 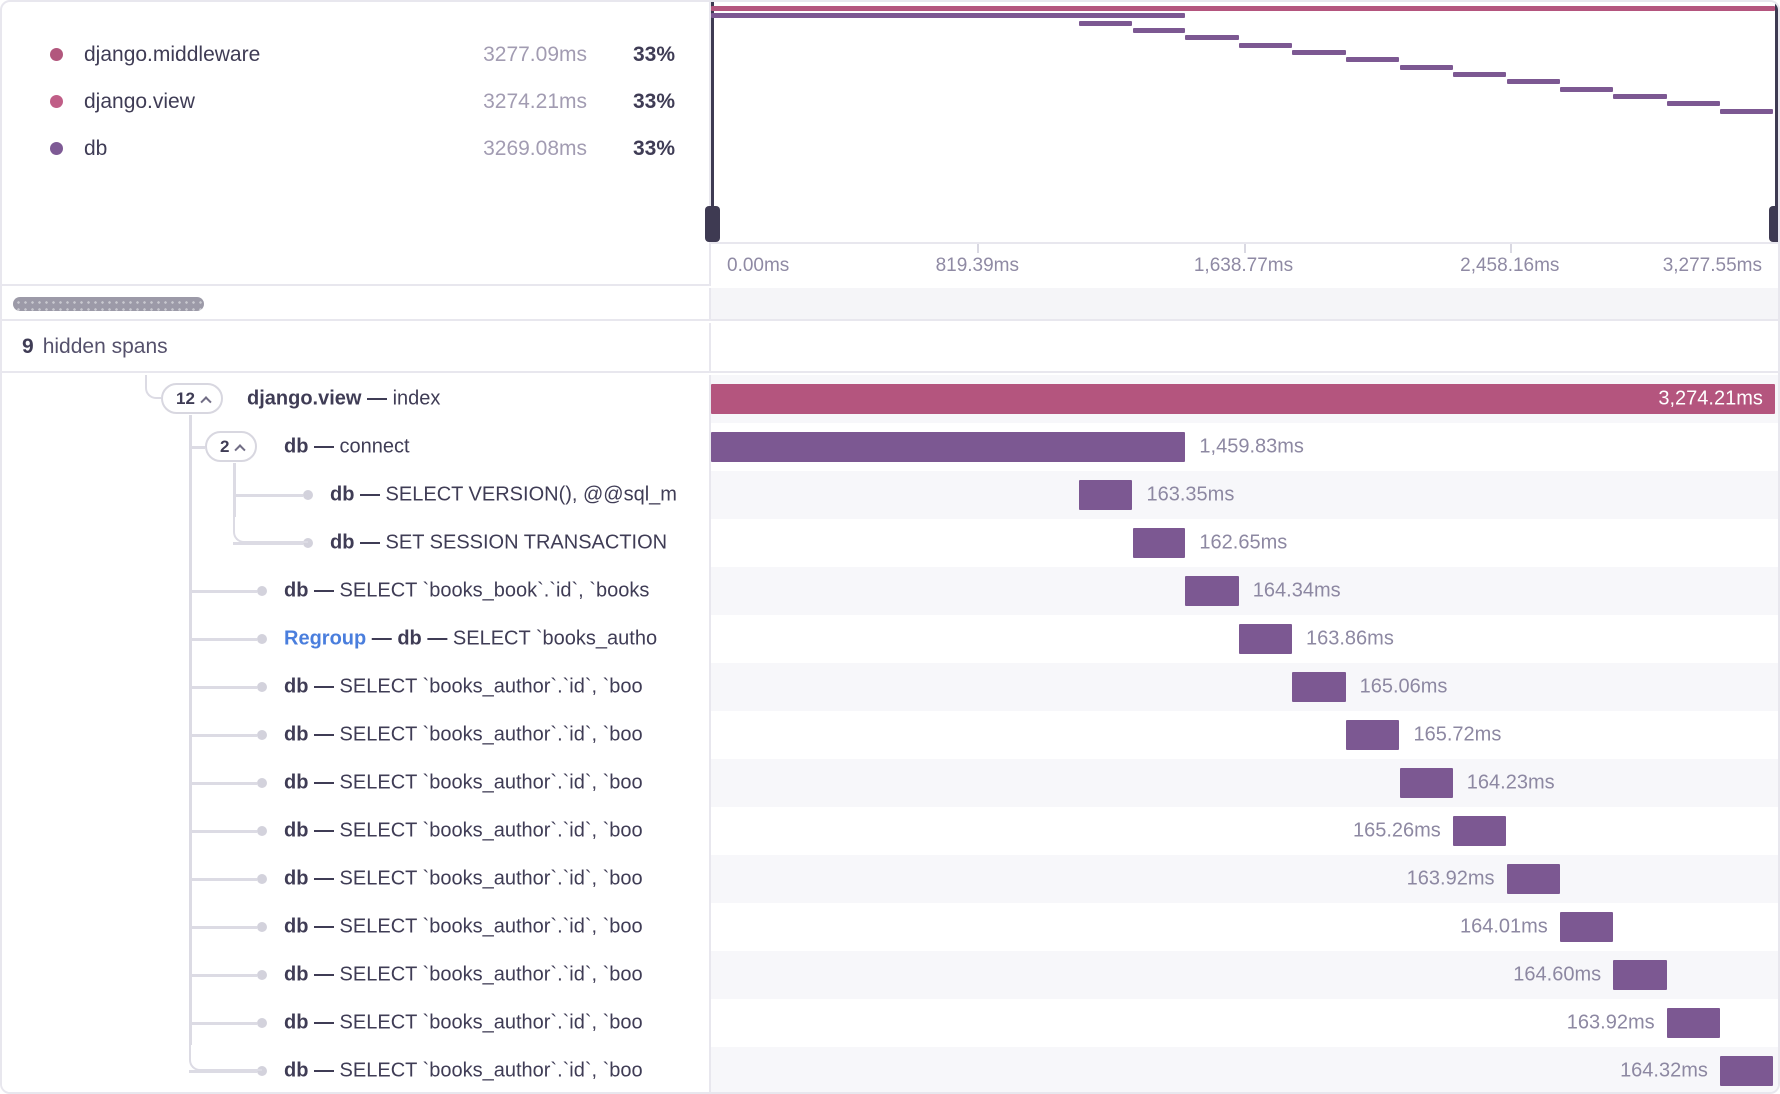 I want to click on scrollbar-thumb, so click(x=108, y=304).